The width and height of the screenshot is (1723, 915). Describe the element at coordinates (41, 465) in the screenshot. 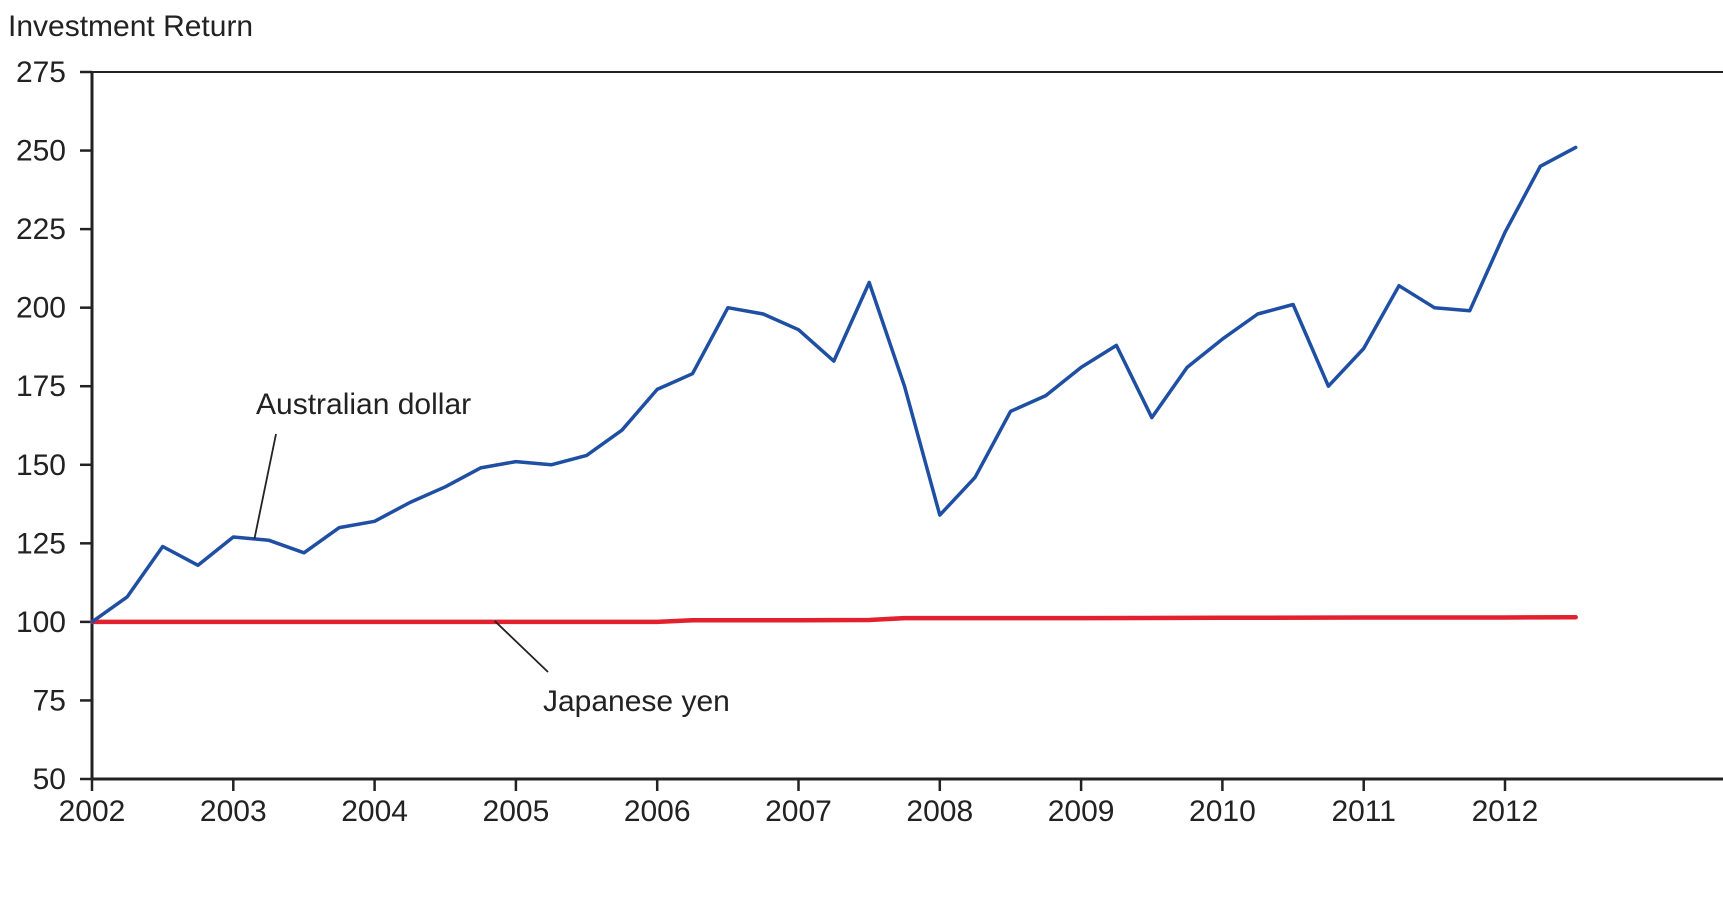

I see `y-tick-label: 150` at that location.